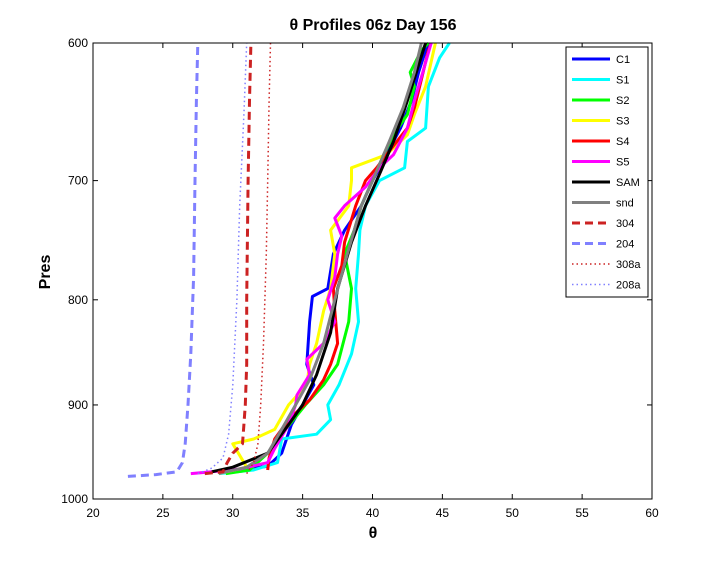  What do you see at coordinates (582, 513) in the screenshot?
I see `x-tick-label: 55` at bounding box center [582, 513].